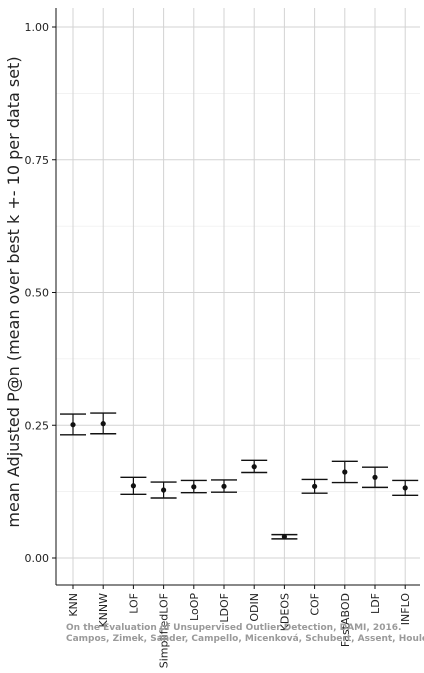 The height and width of the screenshot is (673, 424). I want to click on y-axis-ticks: 0.00 0.25 0.50 0.75 1.00, so click(40, 293).